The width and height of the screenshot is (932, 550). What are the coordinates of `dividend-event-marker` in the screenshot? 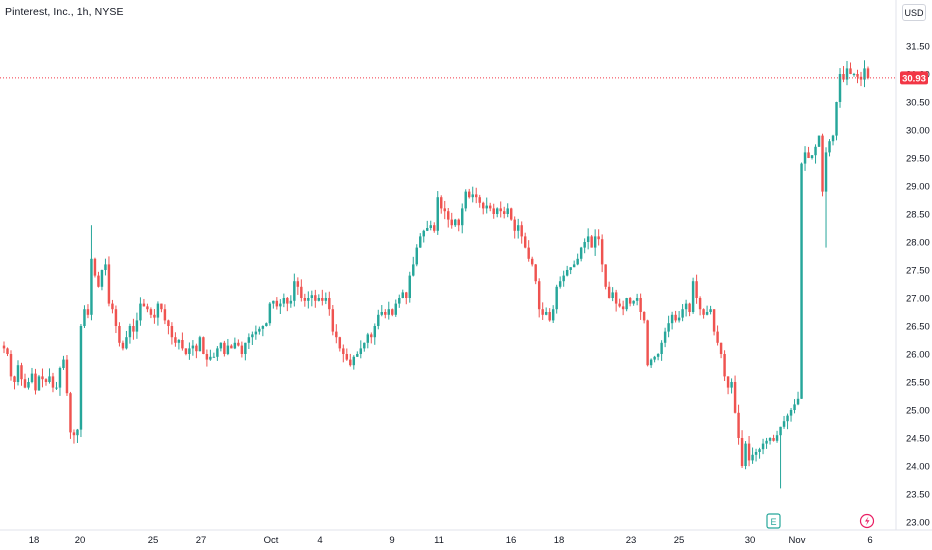 It's located at (867, 521).